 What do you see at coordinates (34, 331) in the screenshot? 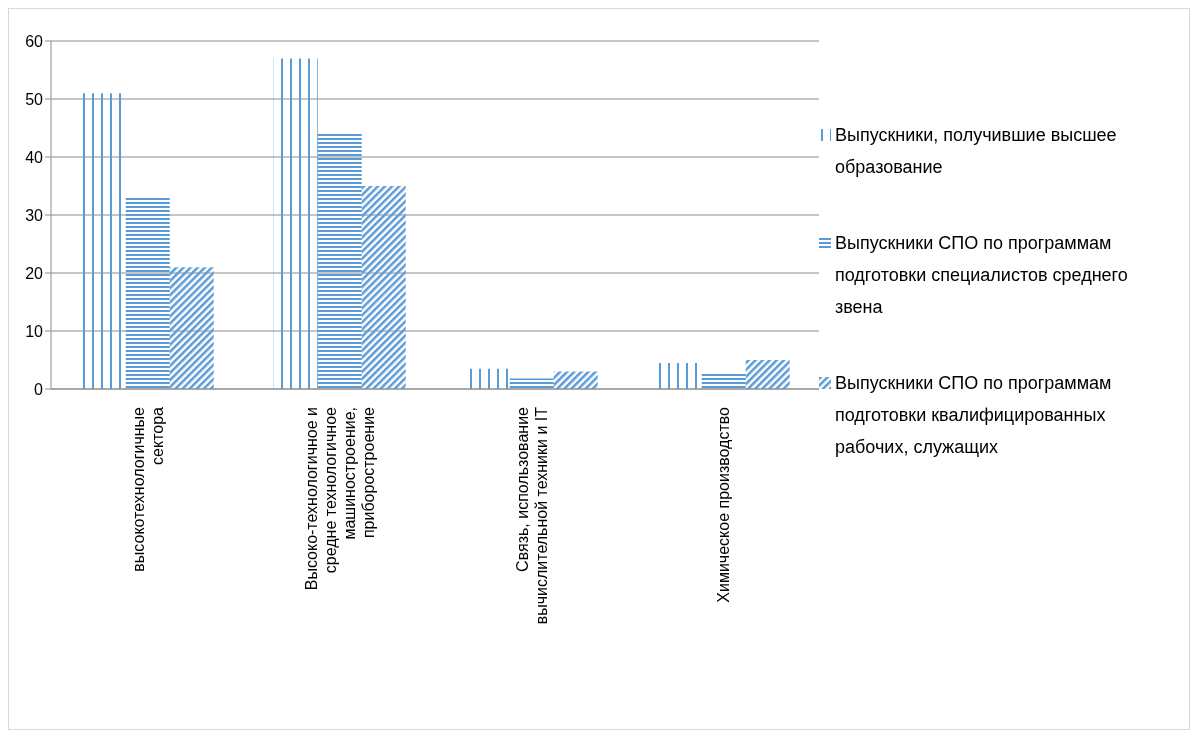
I see `y-tick-label: 10` at bounding box center [34, 331].